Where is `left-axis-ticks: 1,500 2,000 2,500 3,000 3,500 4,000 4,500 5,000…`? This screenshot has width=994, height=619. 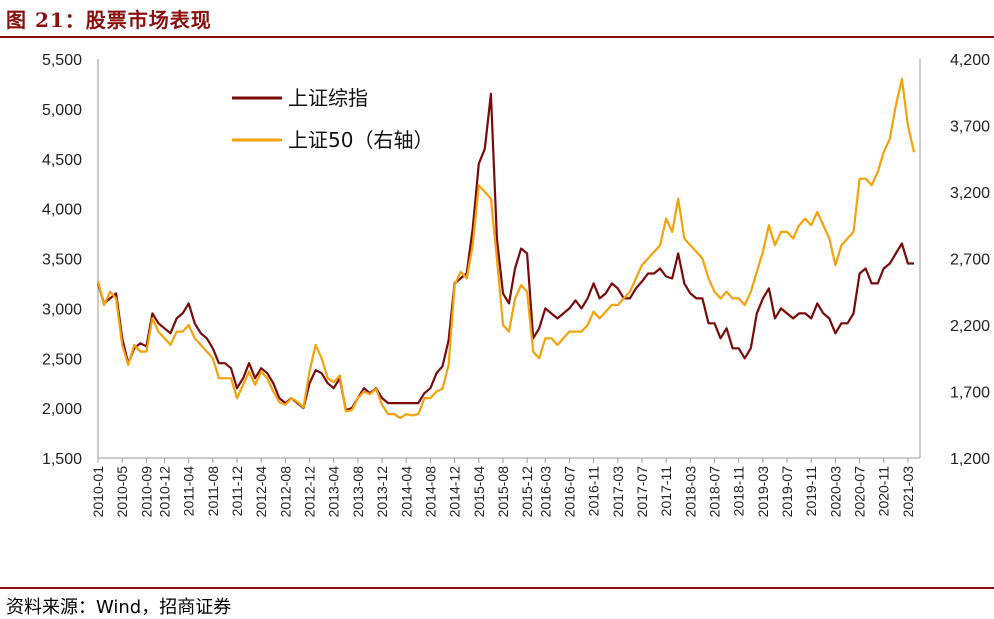 left-axis-ticks: 1,500 2,000 2,500 3,000 3,500 4,000 4,500 5,000… is located at coordinates (62, 260).